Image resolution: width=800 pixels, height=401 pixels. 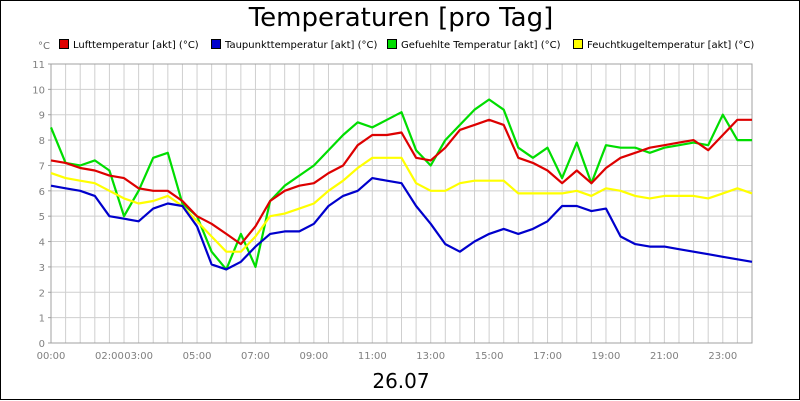 I want to click on y-tick-label: 1, so click(x=42, y=319).